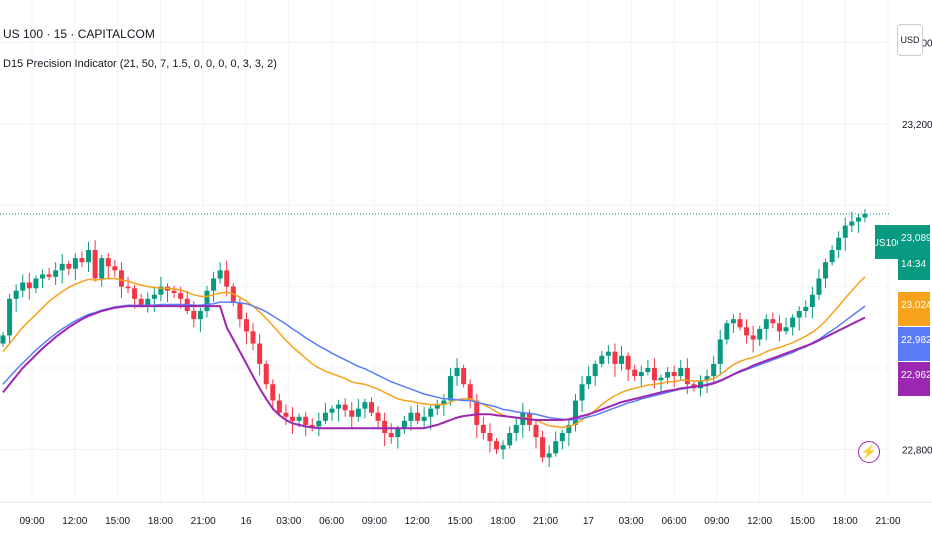 The width and height of the screenshot is (932, 550). Describe the element at coordinates (917, 125) in the screenshot. I see `price-tick-label: 23,200.0` at that location.